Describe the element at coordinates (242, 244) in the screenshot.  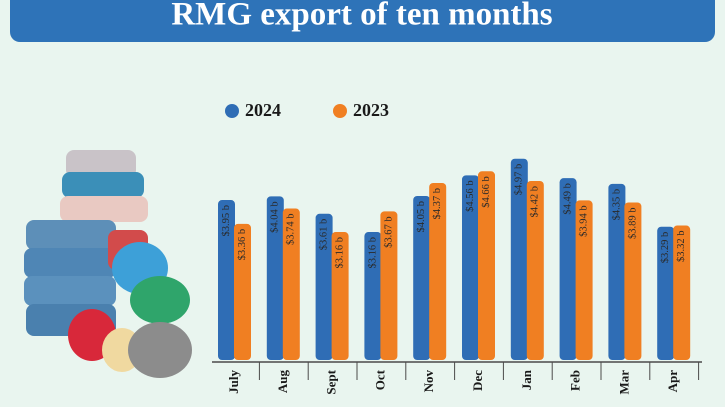
I see `value-label: $3.36 b` at that location.